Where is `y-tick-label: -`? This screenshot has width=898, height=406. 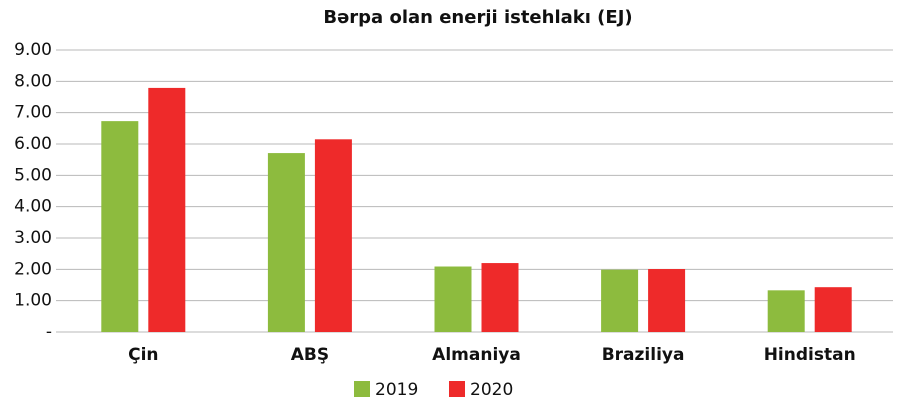
y-tick-label: - is located at coordinates (49, 332).